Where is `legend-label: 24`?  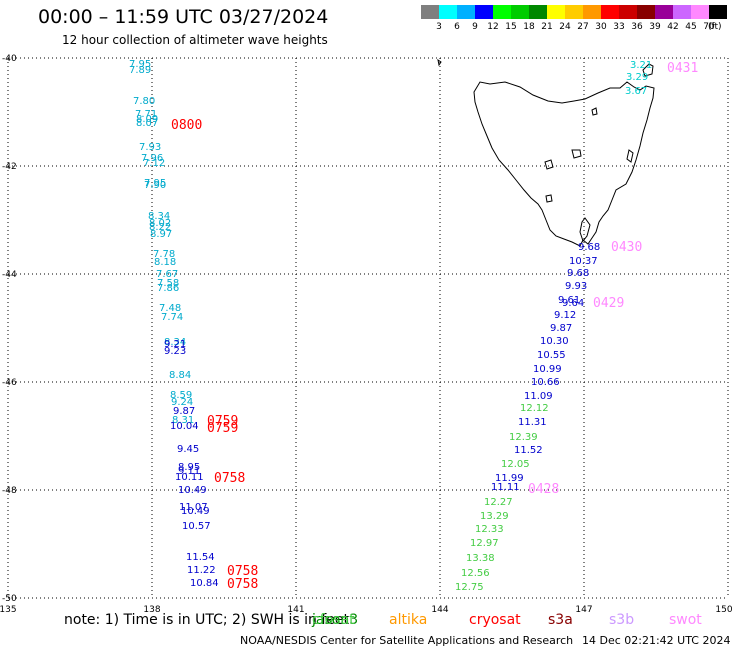
legend-label: 24 is located at coordinates (565, 27).